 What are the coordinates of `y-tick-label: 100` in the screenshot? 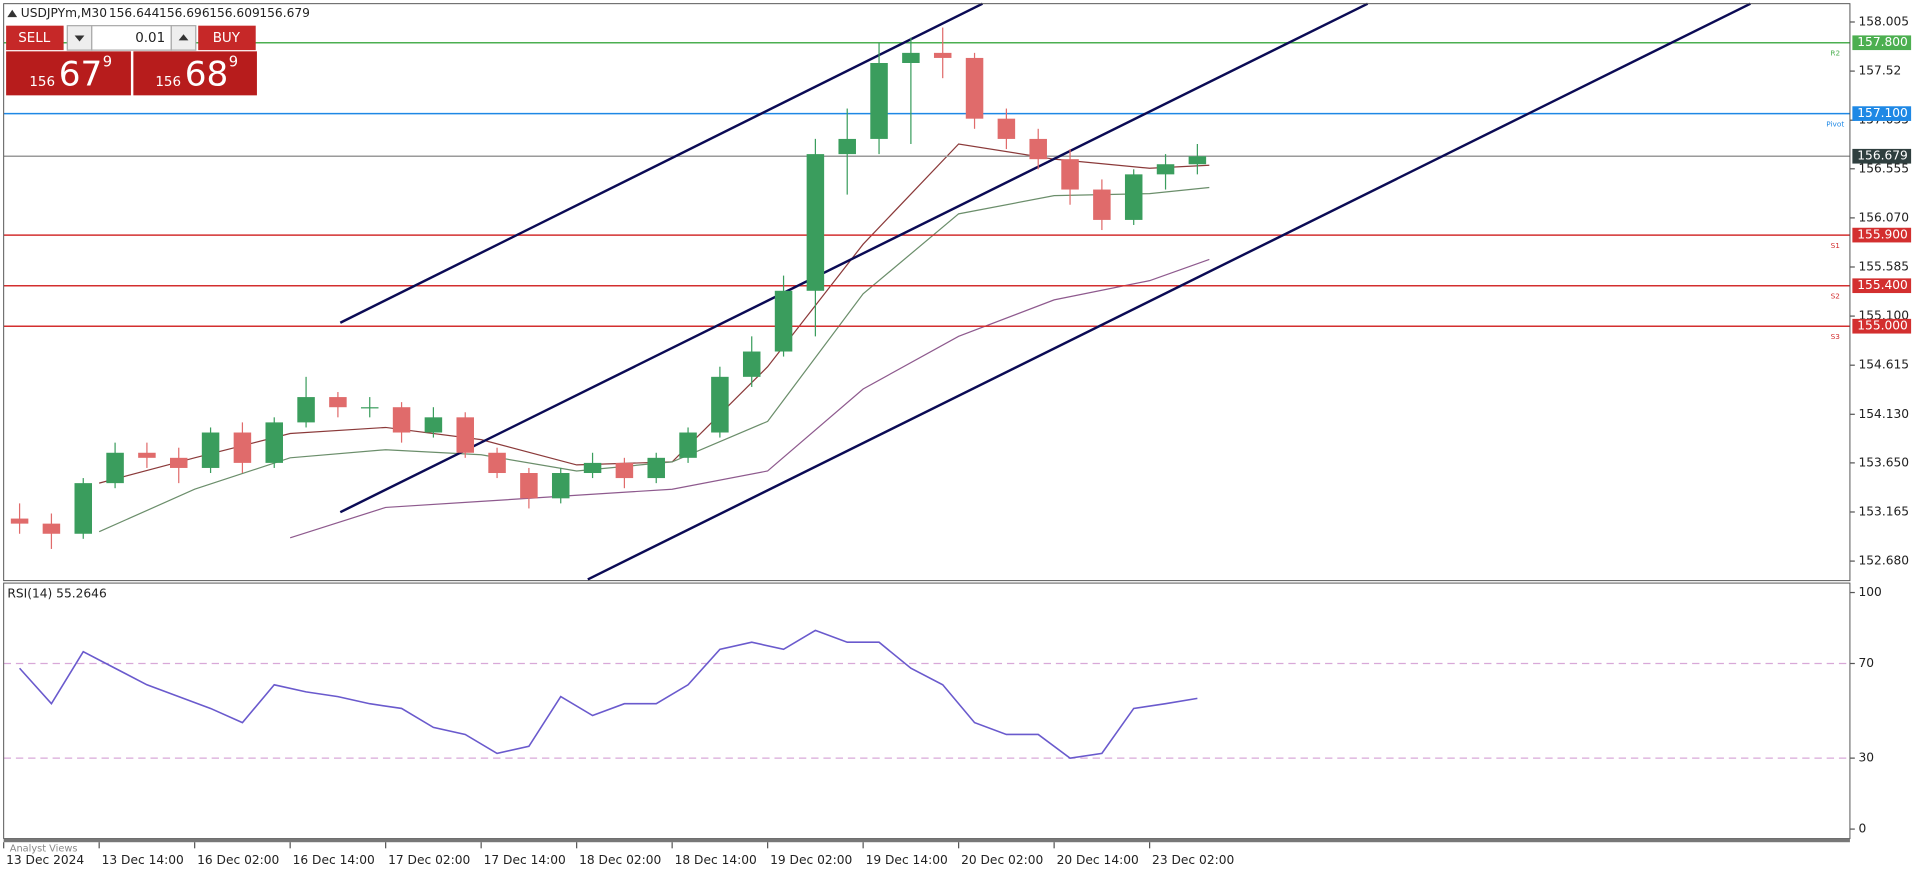 It's located at (1869, 592).